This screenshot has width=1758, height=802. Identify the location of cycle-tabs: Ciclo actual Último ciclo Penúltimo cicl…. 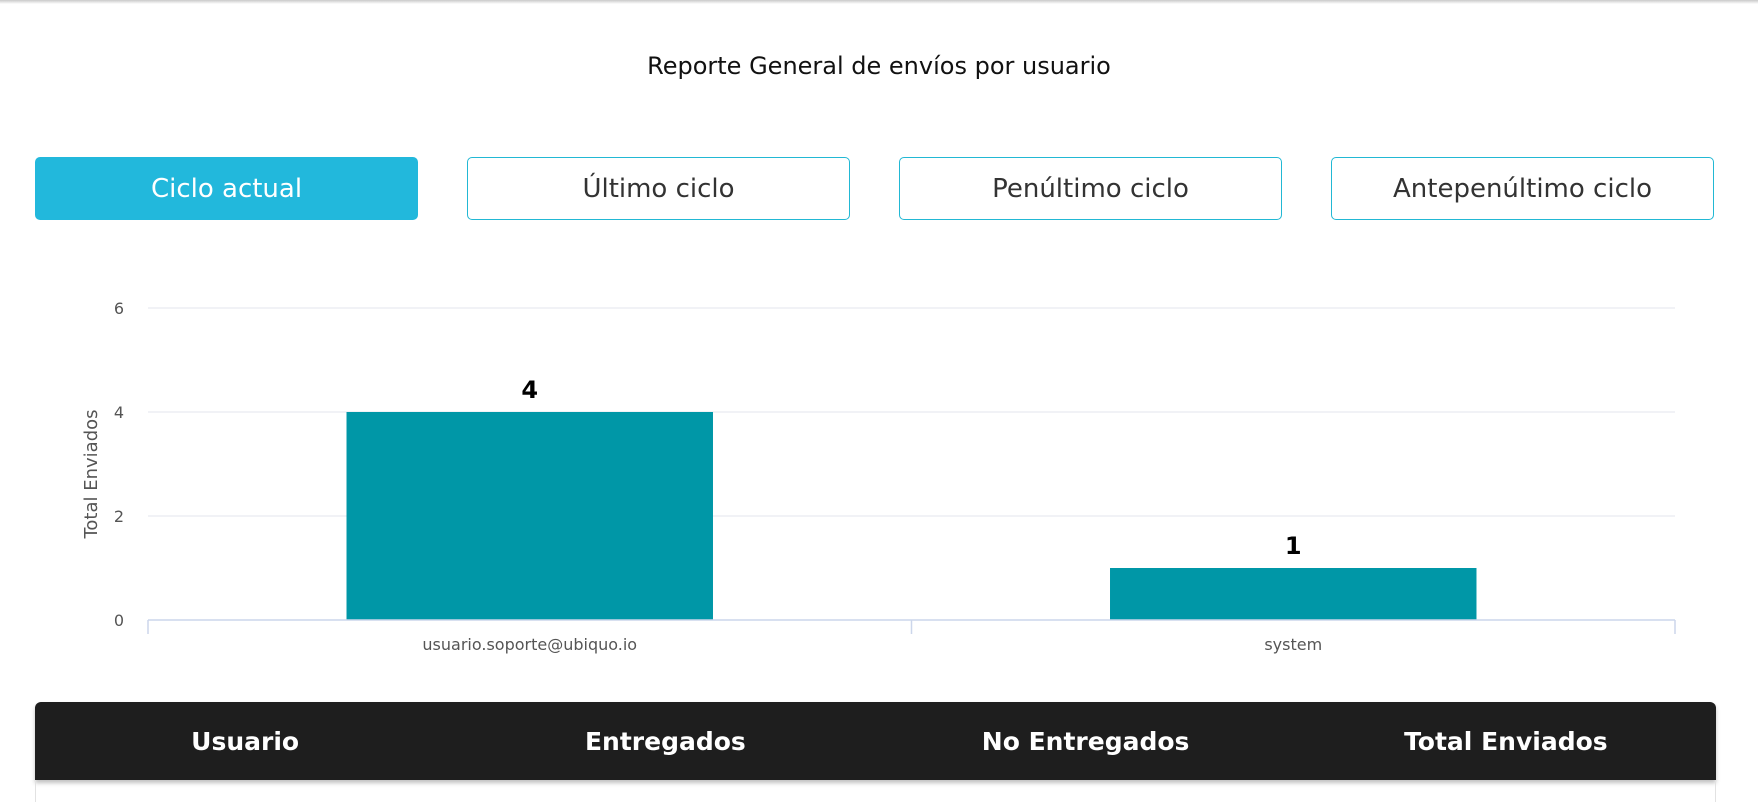
(875, 189).